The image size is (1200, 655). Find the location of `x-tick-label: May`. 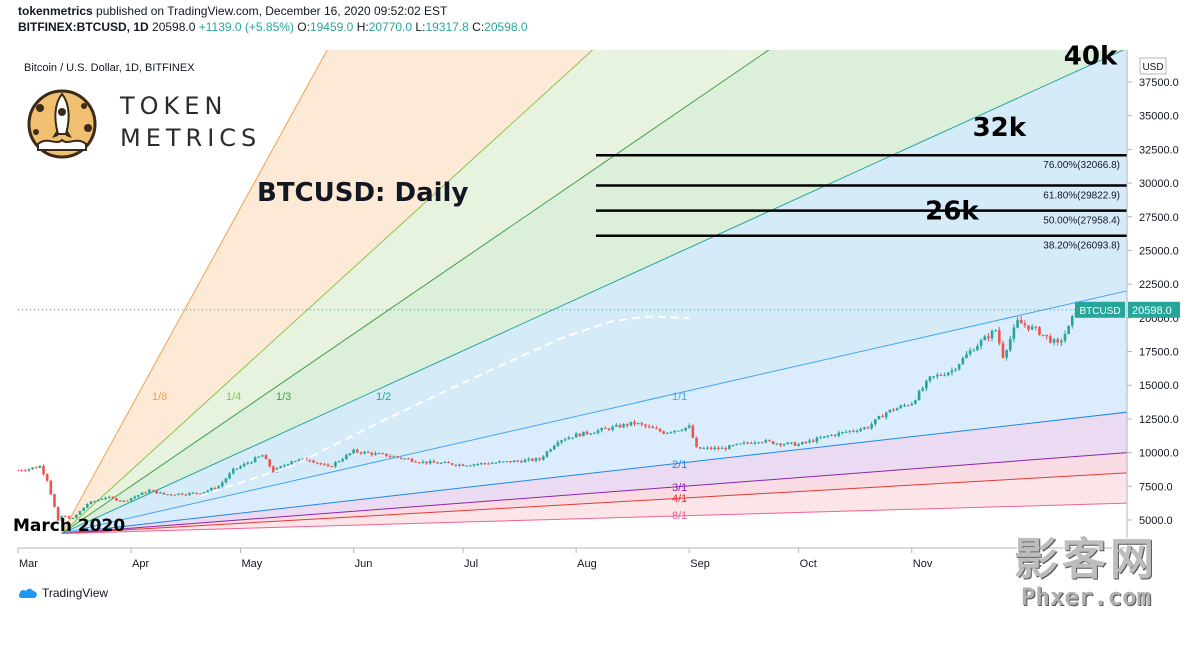

x-tick-label: May is located at coordinates (252, 564).